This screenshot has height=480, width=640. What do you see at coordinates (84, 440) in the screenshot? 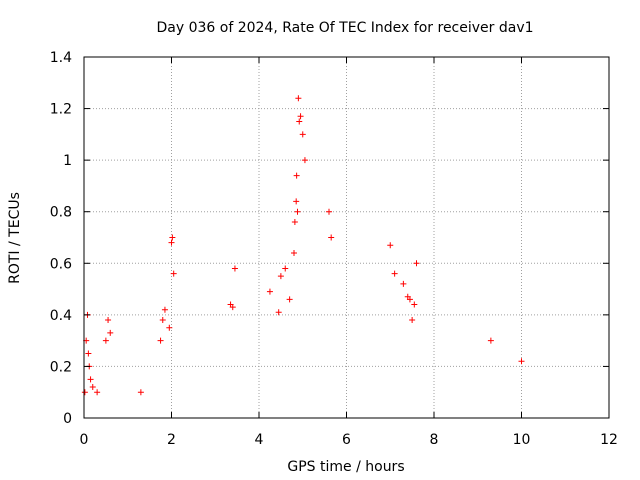
I see `x-tick-label: 0` at bounding box center [84, 440].